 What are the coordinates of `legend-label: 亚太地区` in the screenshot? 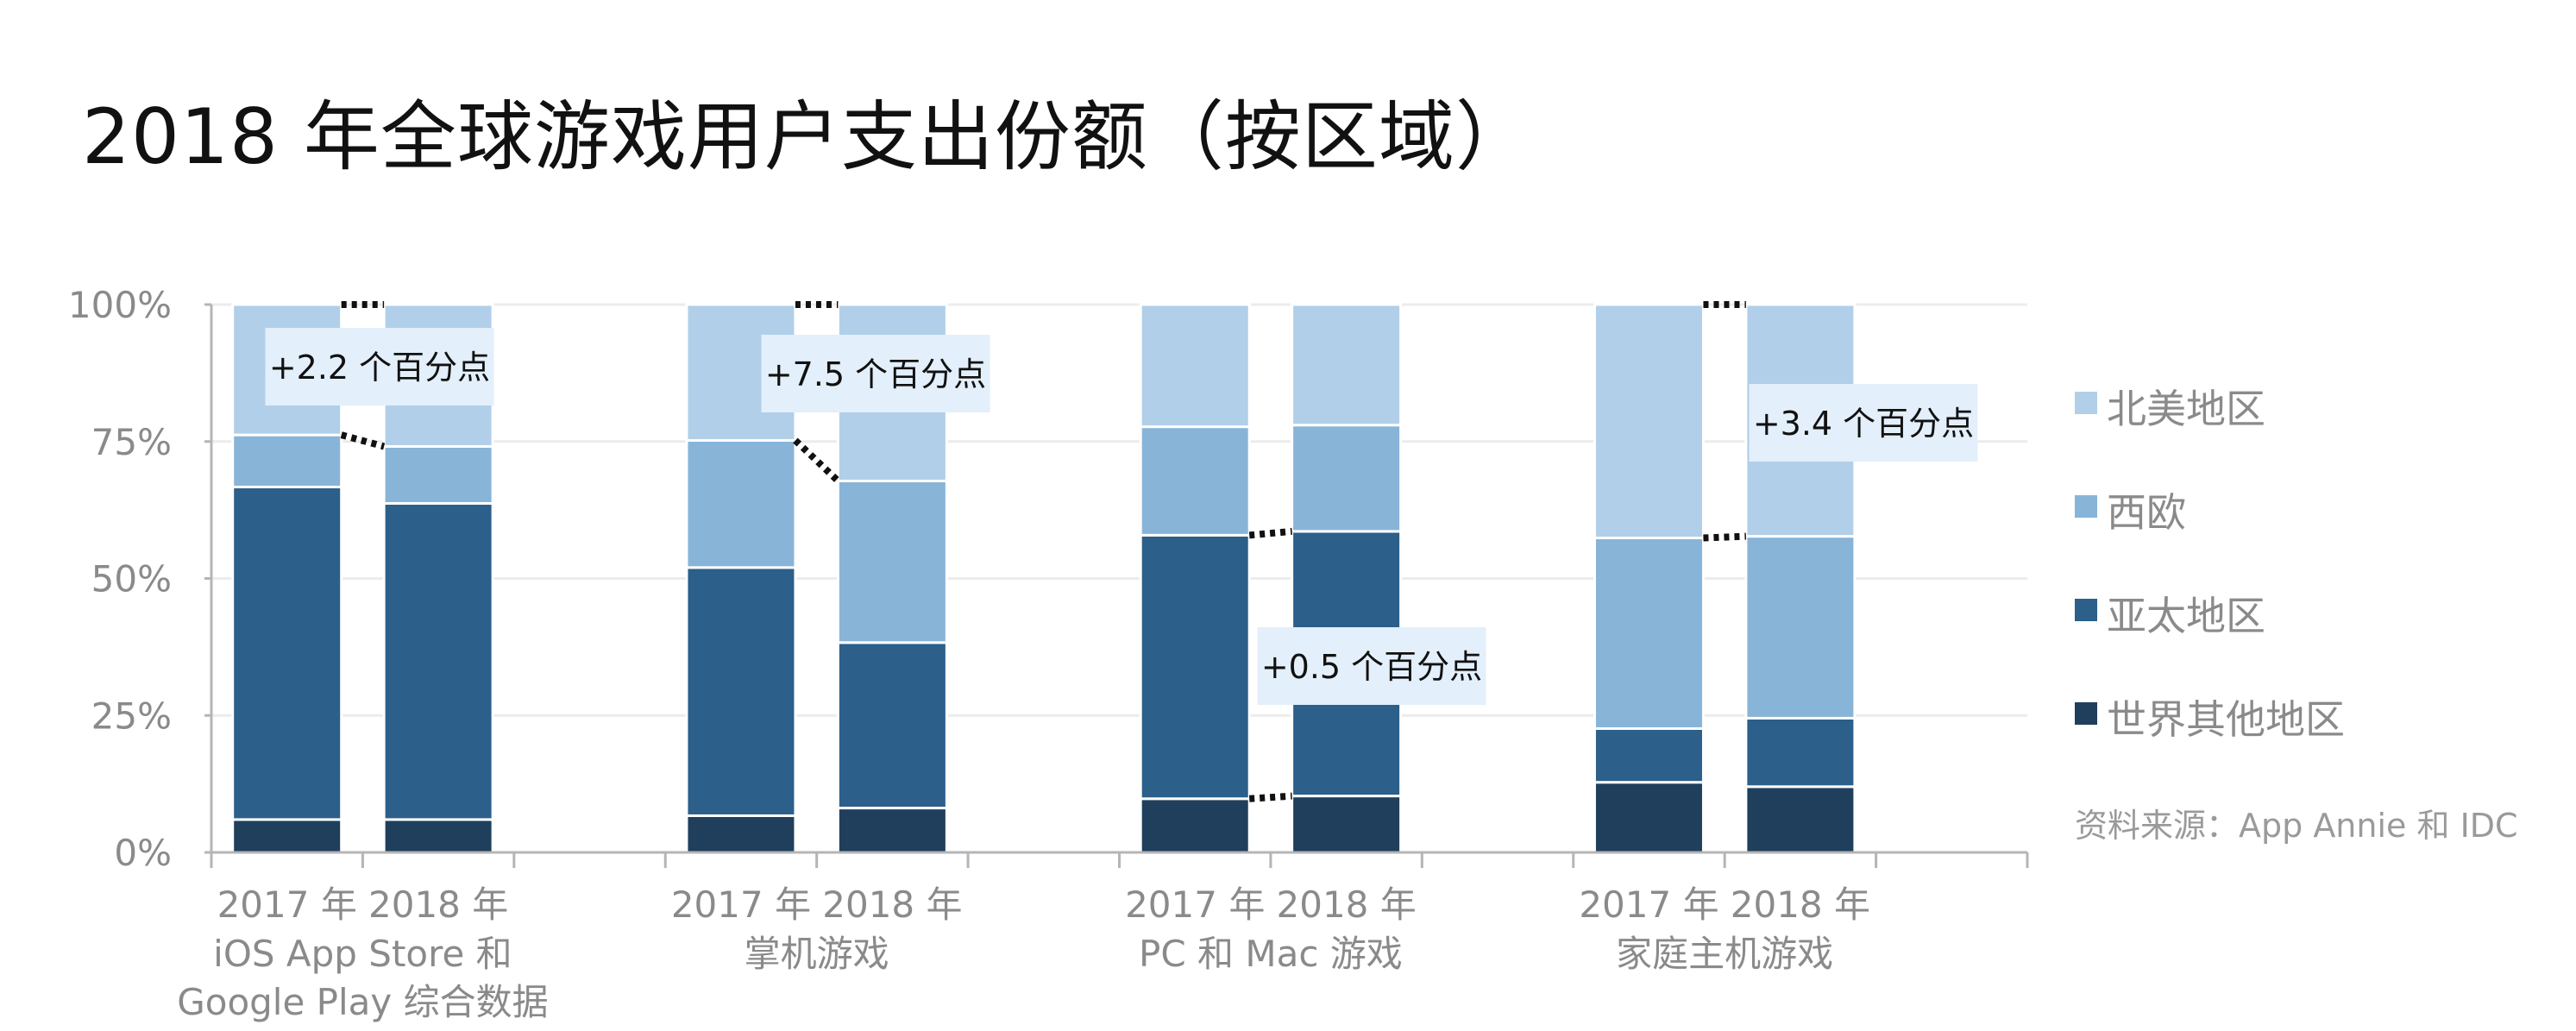 It's located at (2186, 616).